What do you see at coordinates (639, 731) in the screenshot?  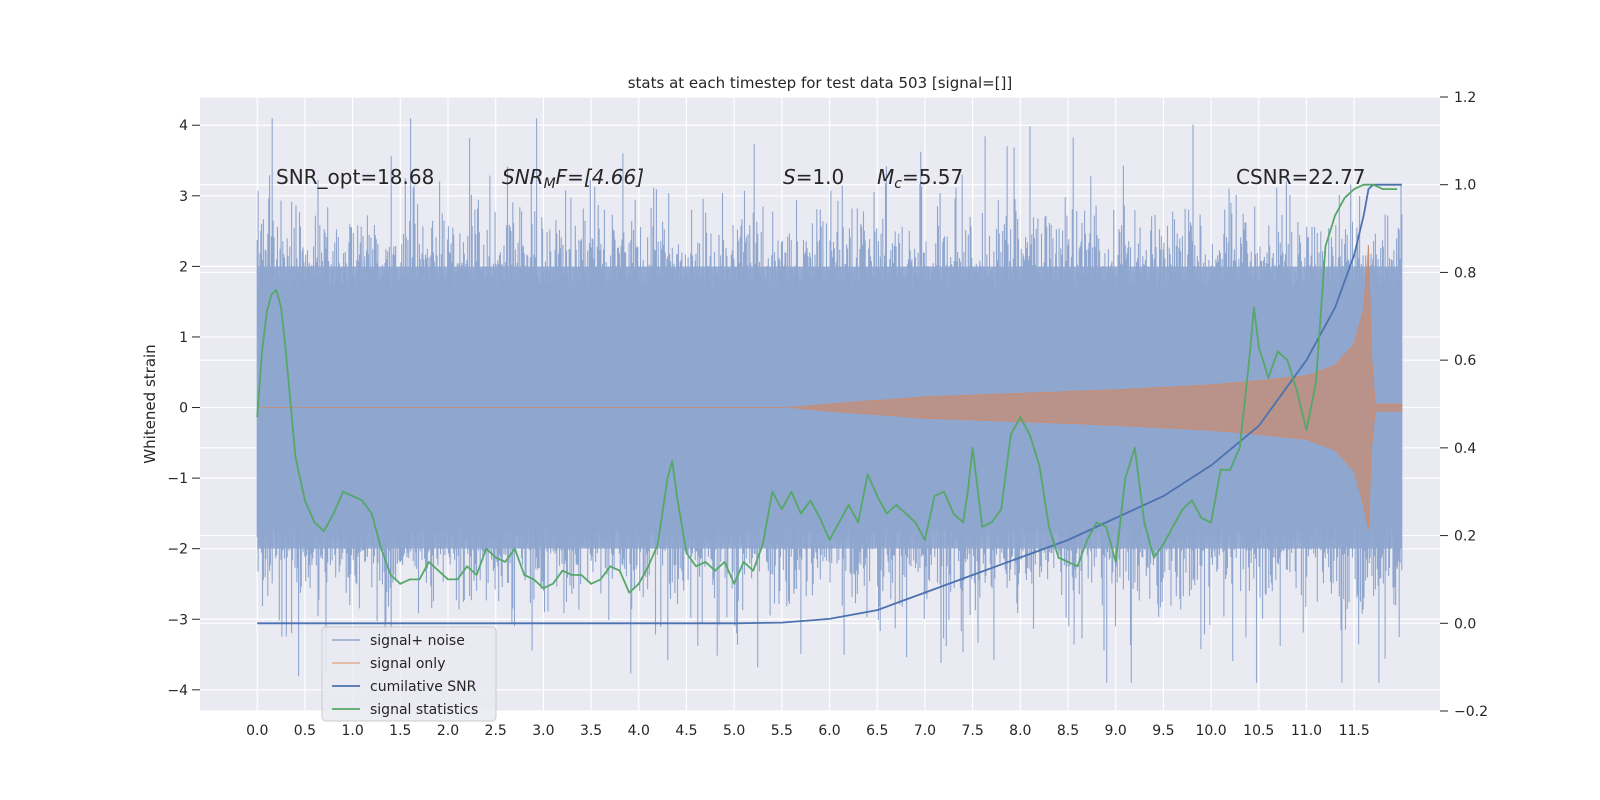 I see `x-tick-label: 4.0` at bounding box center [639, 731].